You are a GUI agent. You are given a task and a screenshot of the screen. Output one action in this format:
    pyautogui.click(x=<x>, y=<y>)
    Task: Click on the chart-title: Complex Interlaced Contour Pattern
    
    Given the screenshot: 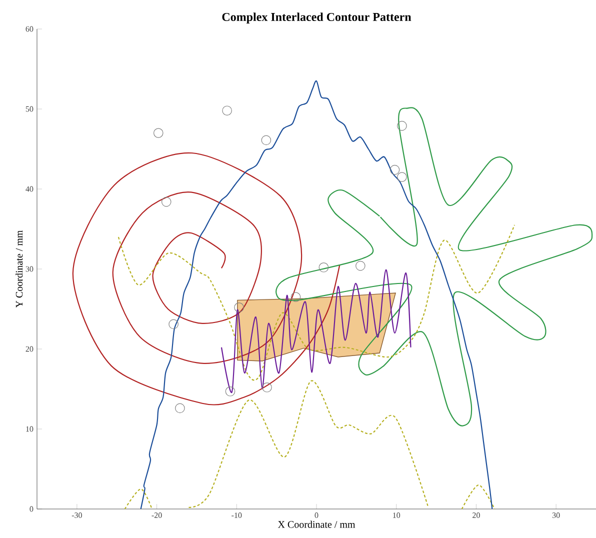 What is the action you would take?
    pyautogui.click(x=317, y=18)
    